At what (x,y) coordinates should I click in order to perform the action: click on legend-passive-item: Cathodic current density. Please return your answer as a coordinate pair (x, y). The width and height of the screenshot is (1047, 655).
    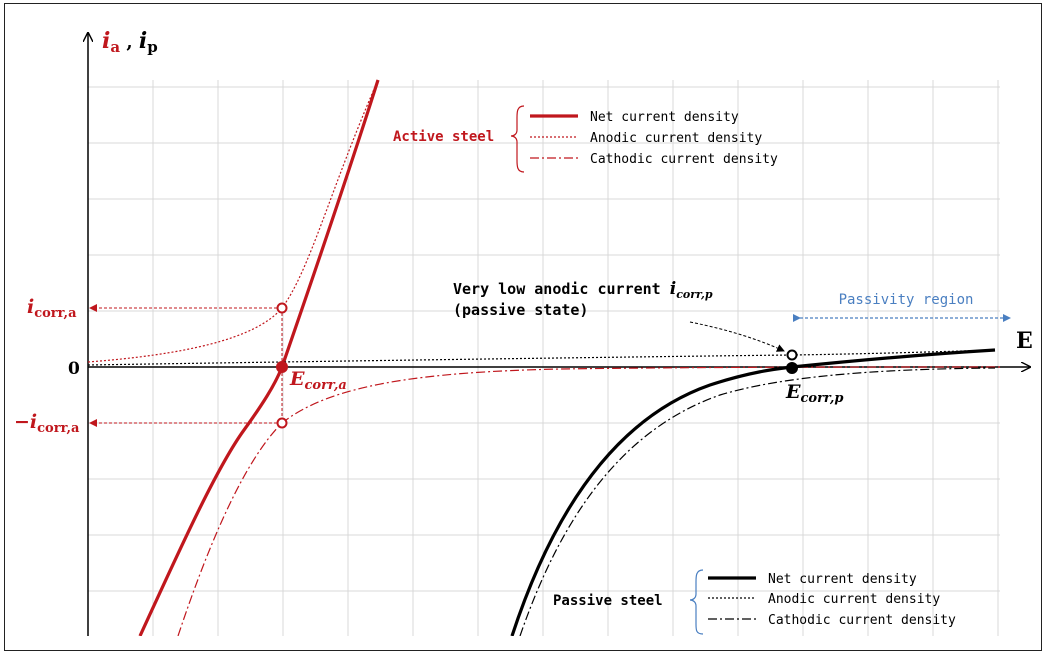
    Looking at the image, I should click on (862, 620).